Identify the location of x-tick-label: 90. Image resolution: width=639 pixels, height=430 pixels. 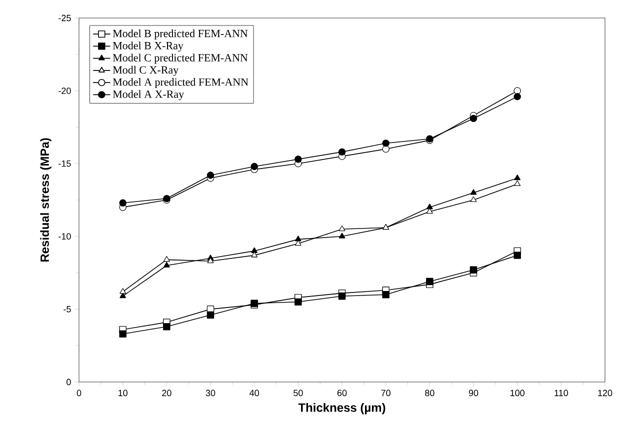
(473, 393).